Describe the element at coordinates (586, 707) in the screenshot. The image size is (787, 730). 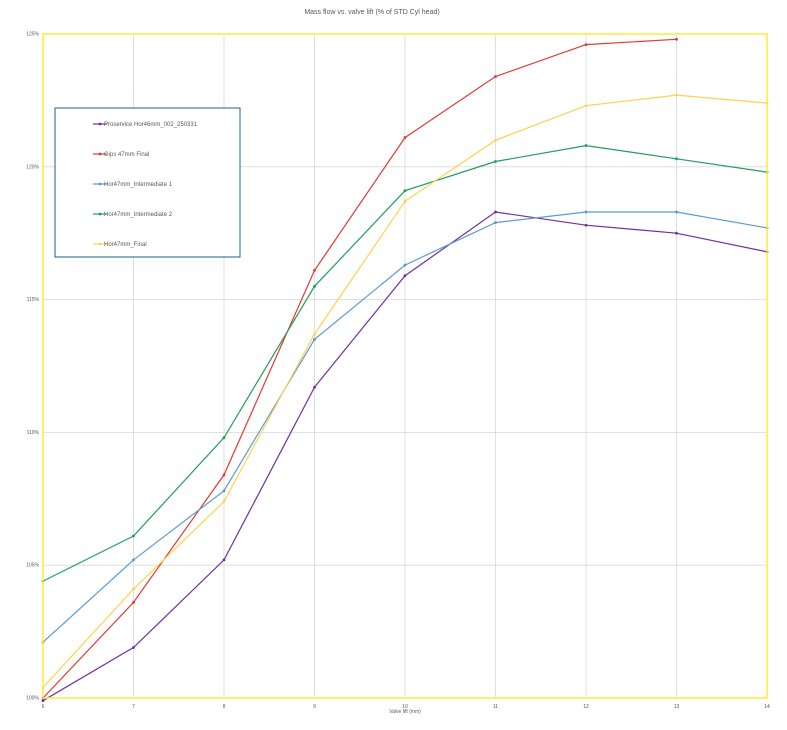
I see `x-tick-label: 12` at that location.